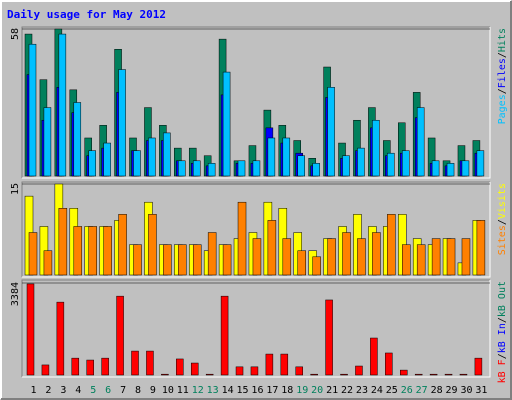  Describe the element at coordinates (48, 390) in the screenshot. I see `x-tick-label: 2` at that location.